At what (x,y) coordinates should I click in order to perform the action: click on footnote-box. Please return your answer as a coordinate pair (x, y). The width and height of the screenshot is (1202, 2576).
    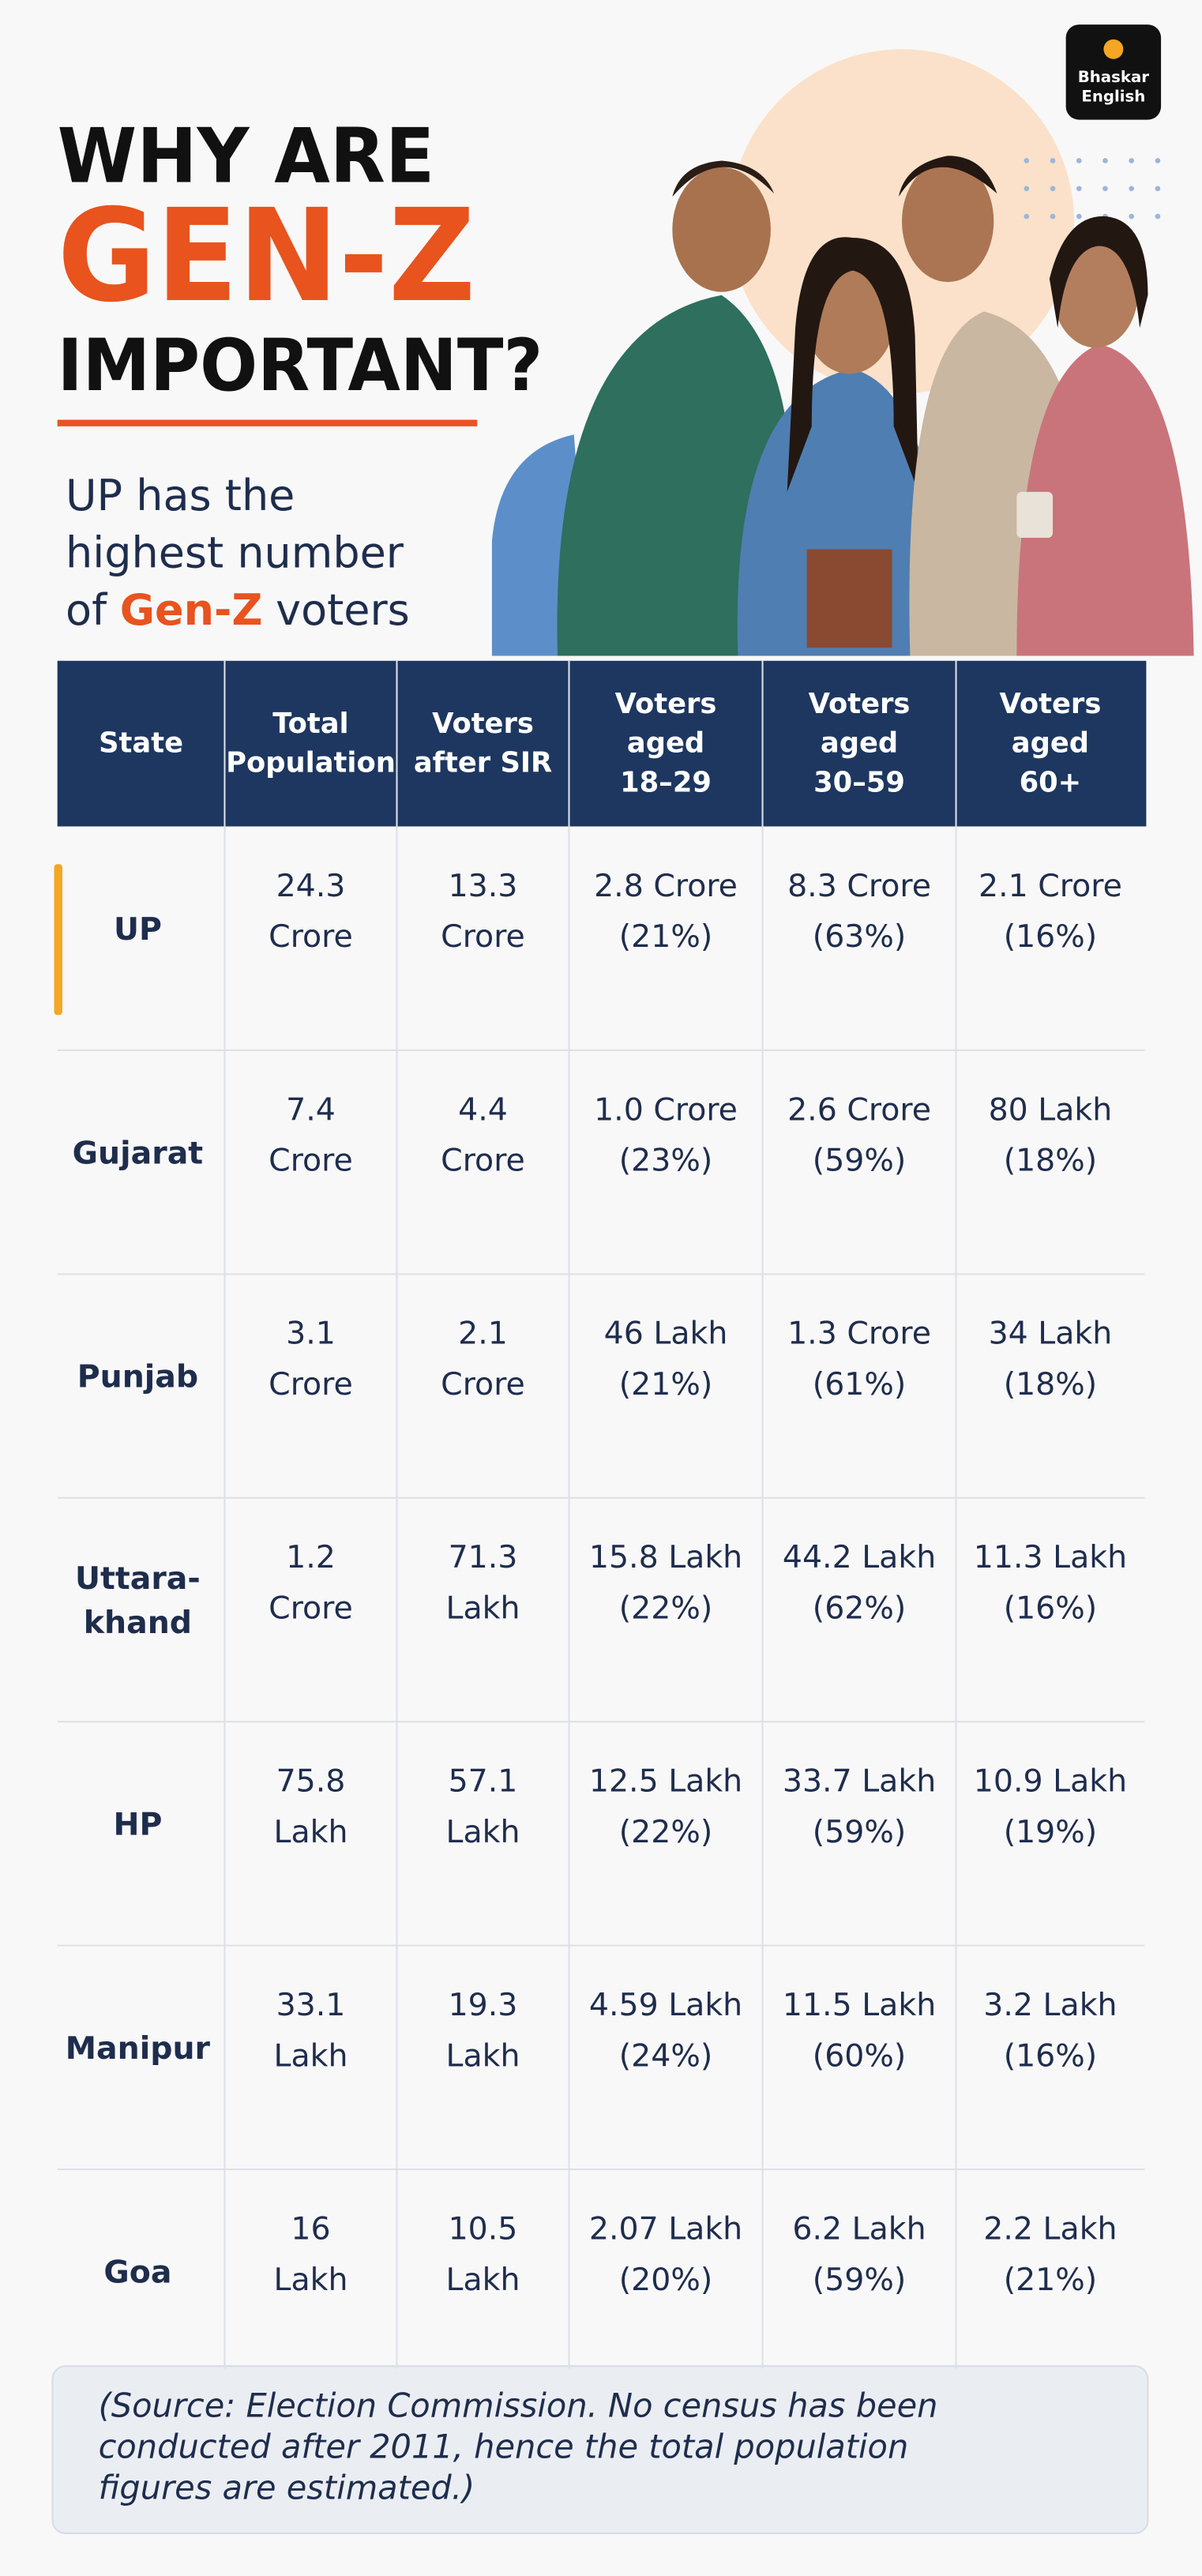
    Looking at the image, I should click on (600, 2450).